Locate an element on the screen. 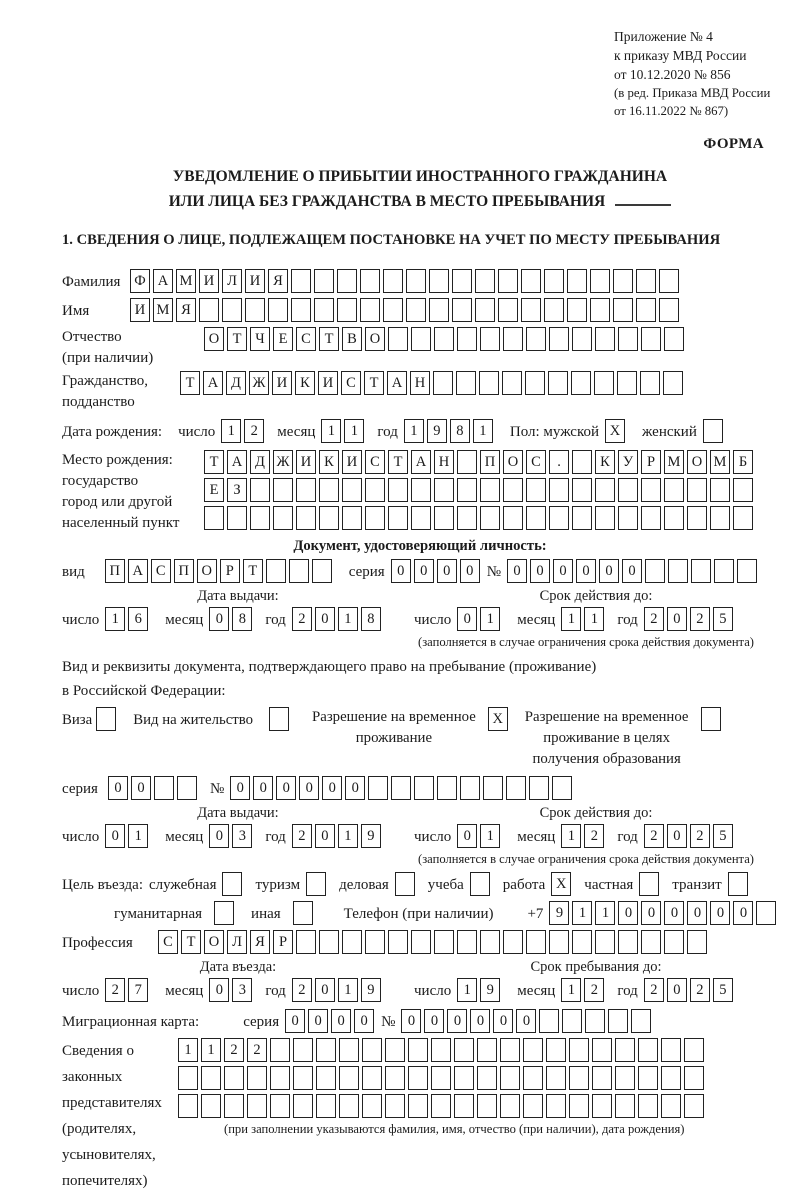 The width and height of the screenshot is (800, 1194). char-cell: 8 is located at coordinates (459, 430).